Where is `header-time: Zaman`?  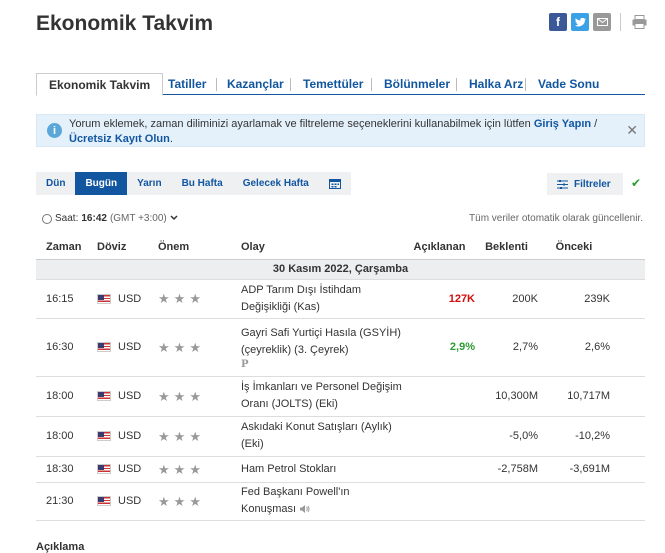 header-time: Zaman is located at coordinates (66, 247).